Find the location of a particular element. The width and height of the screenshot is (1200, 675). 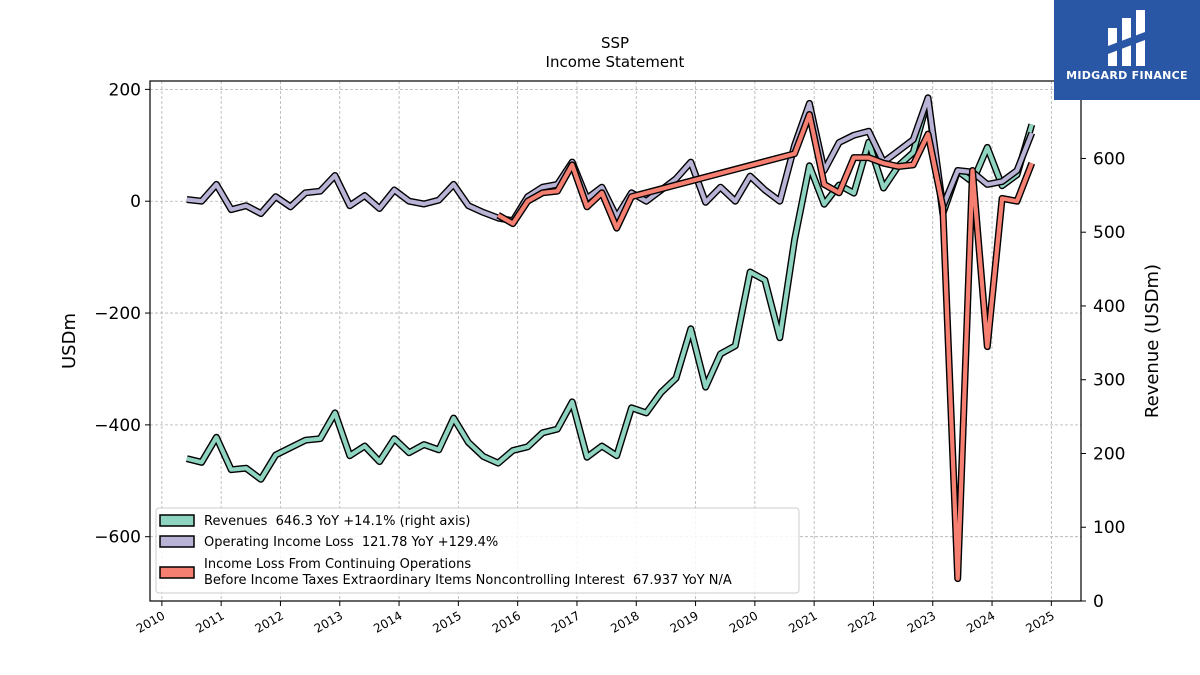

x-tick-label: 2018 is located at coordinates (624, 621).